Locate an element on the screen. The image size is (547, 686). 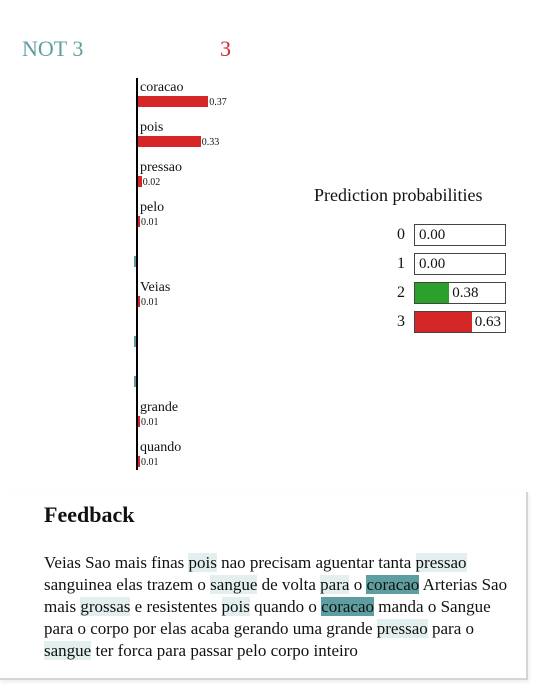
probability-row: 1 0.00 is located at coordinates (454, 264).